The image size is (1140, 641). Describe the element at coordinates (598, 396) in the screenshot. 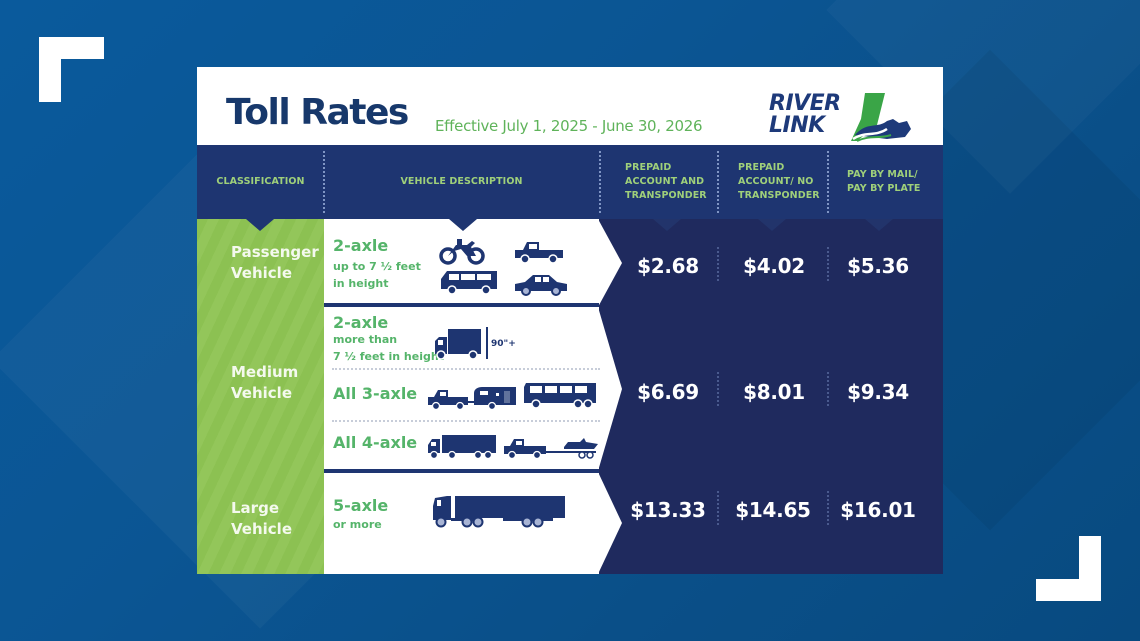

I see `arrow-base` at that location.